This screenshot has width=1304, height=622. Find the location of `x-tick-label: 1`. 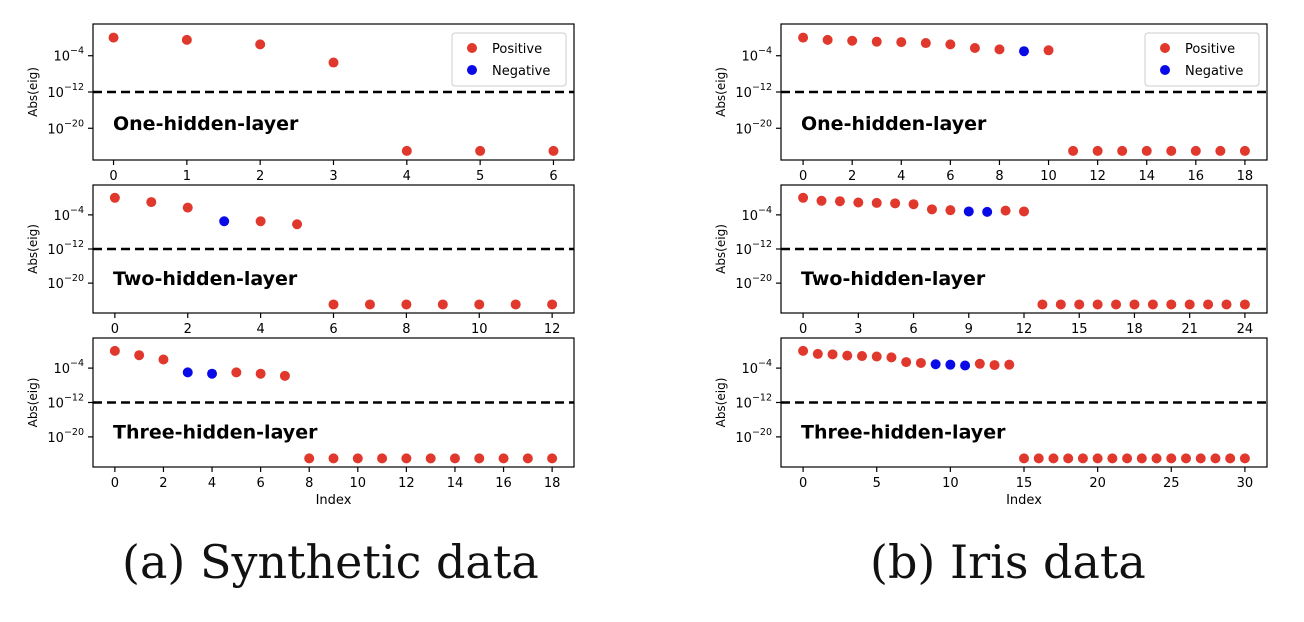

x-tick-label: 1 is located at coordinates (187, 176).